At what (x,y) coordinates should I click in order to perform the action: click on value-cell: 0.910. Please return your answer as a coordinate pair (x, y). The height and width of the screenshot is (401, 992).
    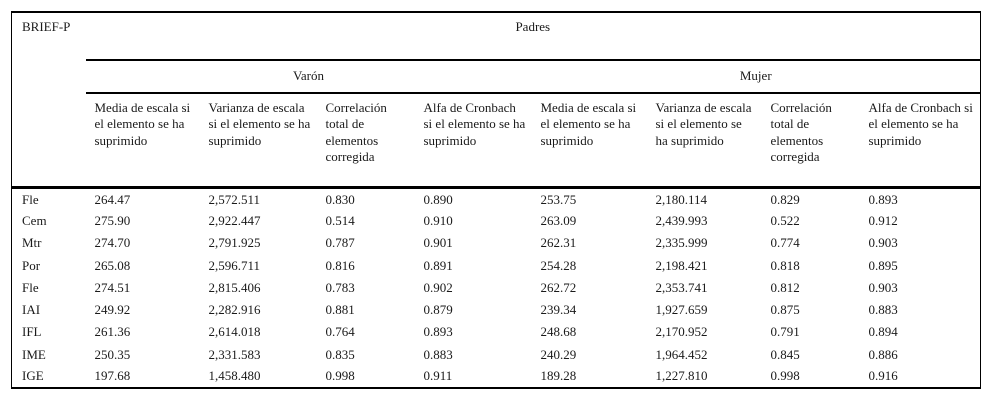
    Looking at the image, I should click on (438, 221).